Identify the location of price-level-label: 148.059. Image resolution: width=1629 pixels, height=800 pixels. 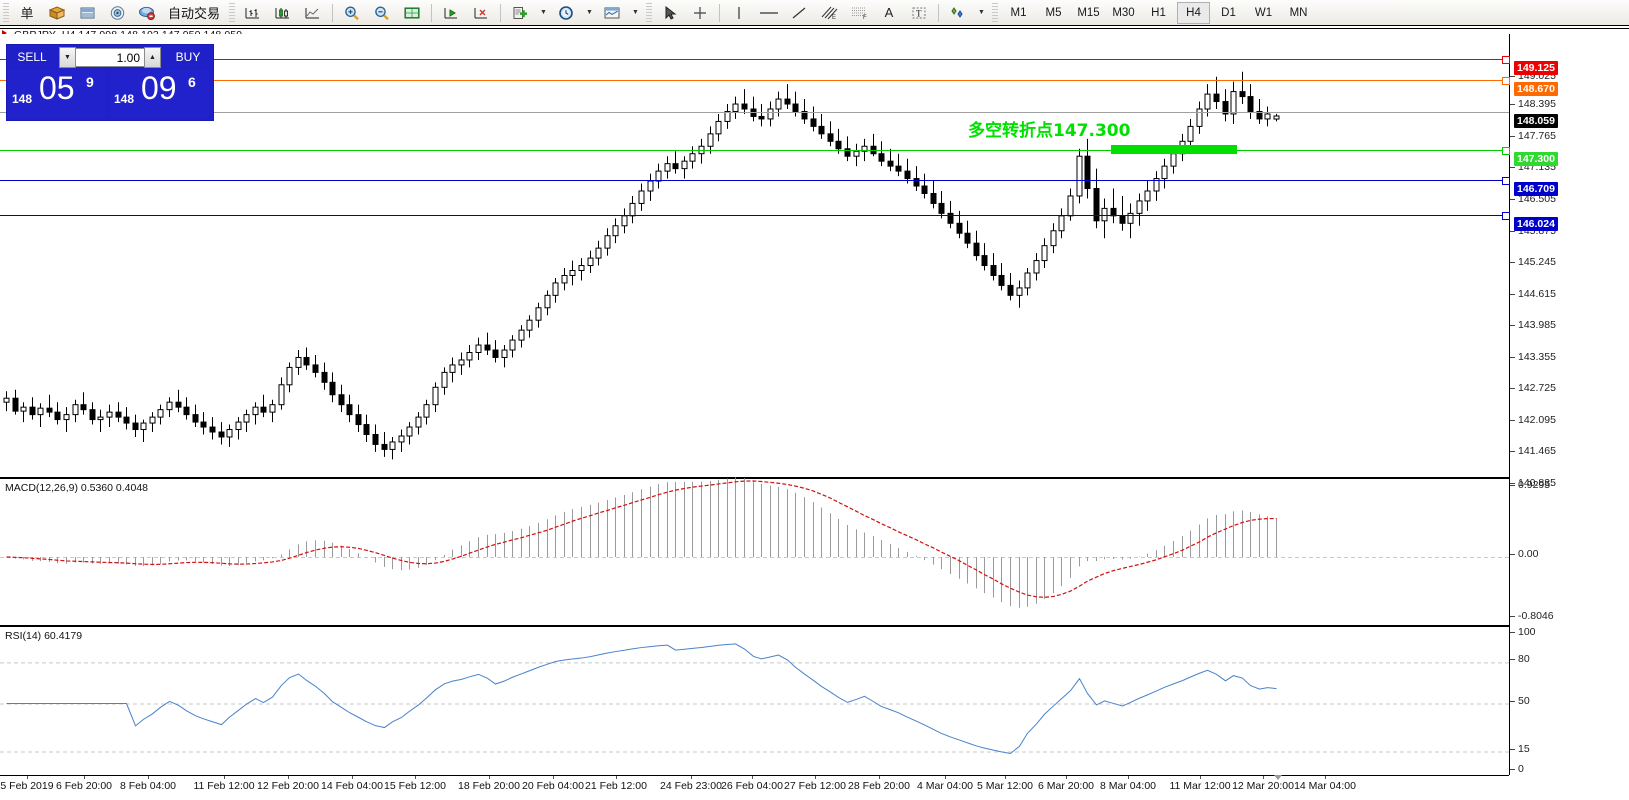
(1536, 121).